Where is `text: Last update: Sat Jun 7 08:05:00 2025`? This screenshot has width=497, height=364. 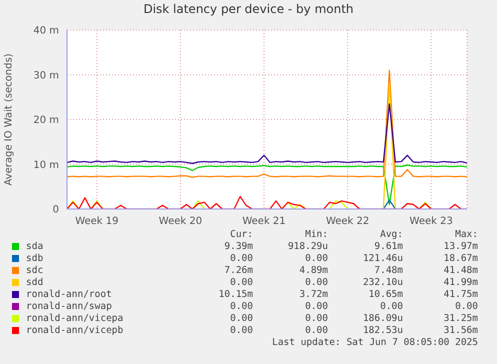
text: Last update: Sat Jun 7 08:05:00 2025 is located at coordinates (374, 342).